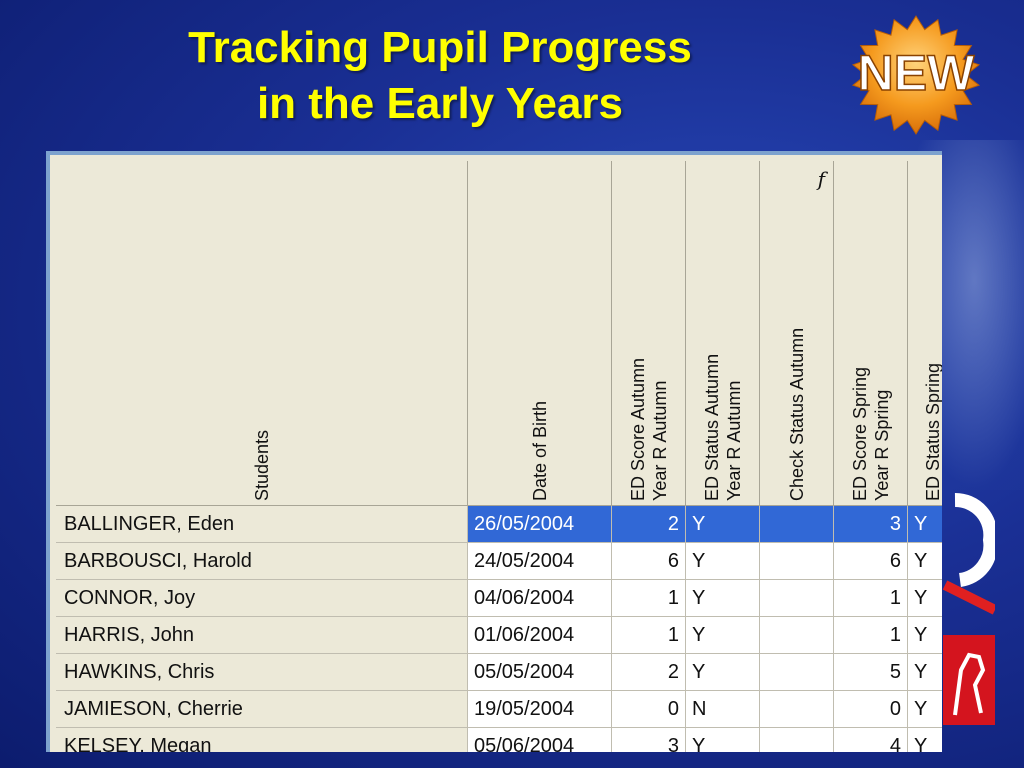 The image size is (1024, 768). What do you see at coordinates (540, 524) in the screenshot?
I see `date-of-birth-cell: 26/05/2004` at bounding box center [540, 524].